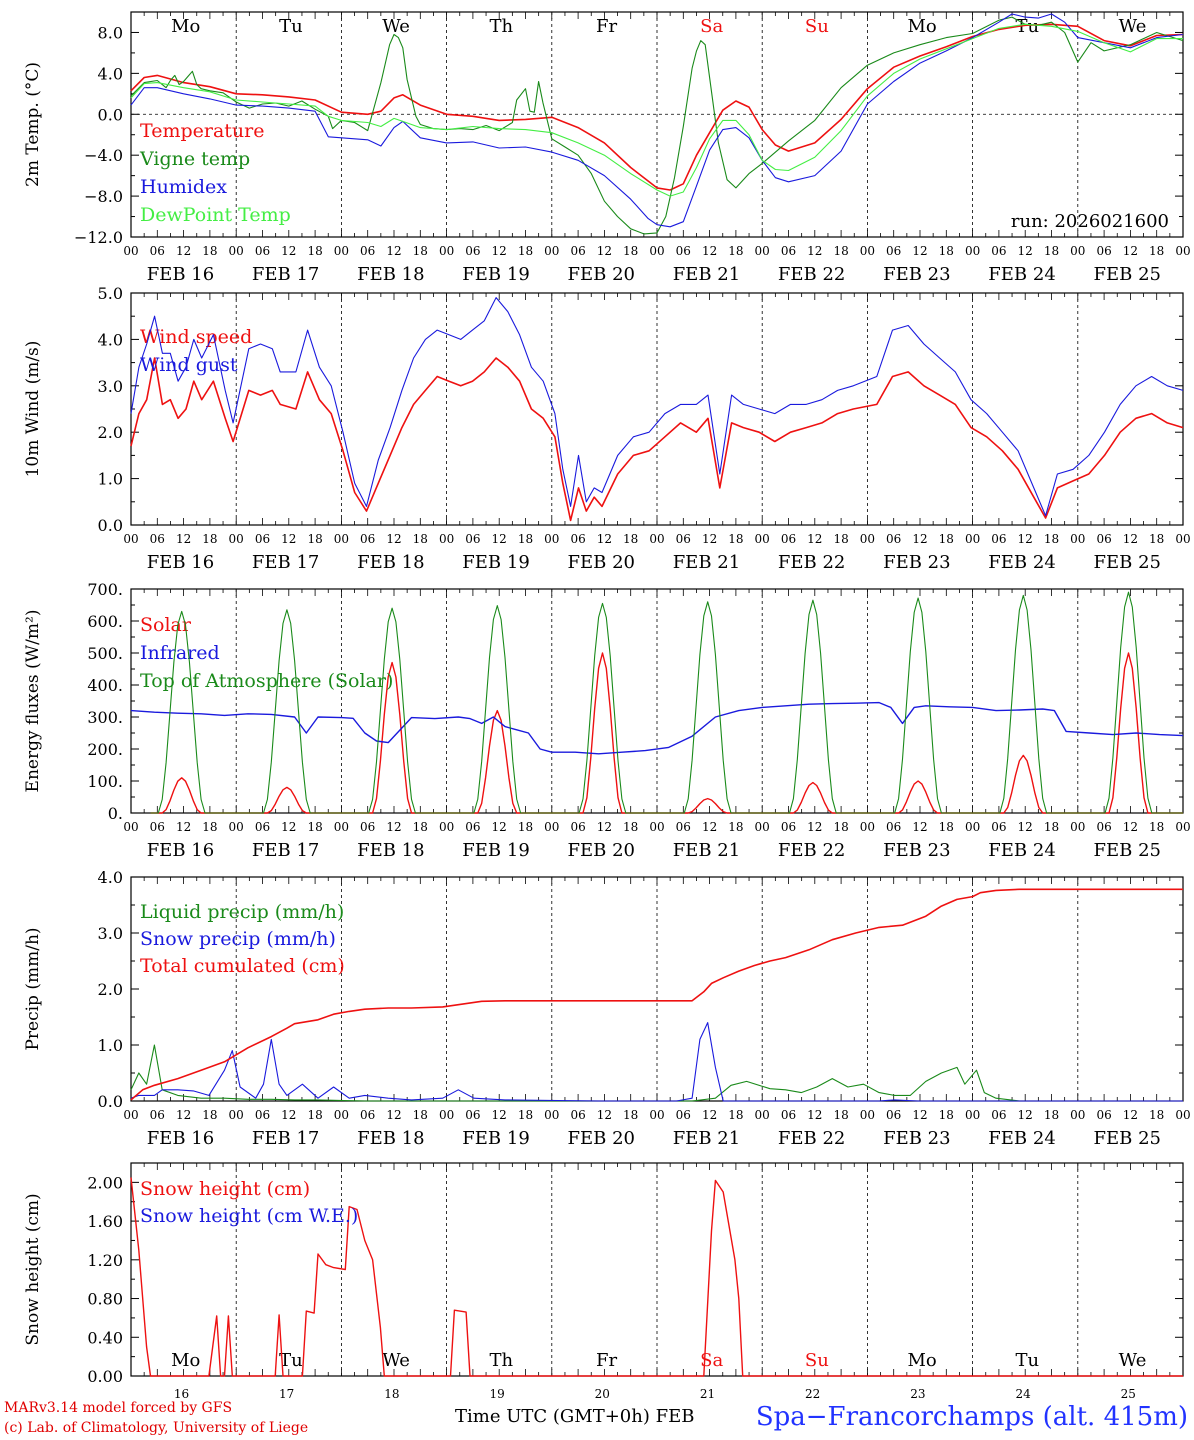 This screenshot has width=1194, height=1440. I want to click on weekday-label: Th, so click(501, 26).